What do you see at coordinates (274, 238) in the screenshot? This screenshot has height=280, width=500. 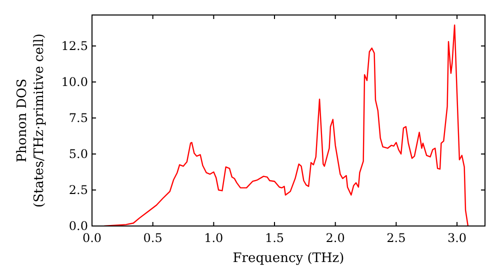 I see `x-tick-label: 1.5` at bounding box center [274, 238].